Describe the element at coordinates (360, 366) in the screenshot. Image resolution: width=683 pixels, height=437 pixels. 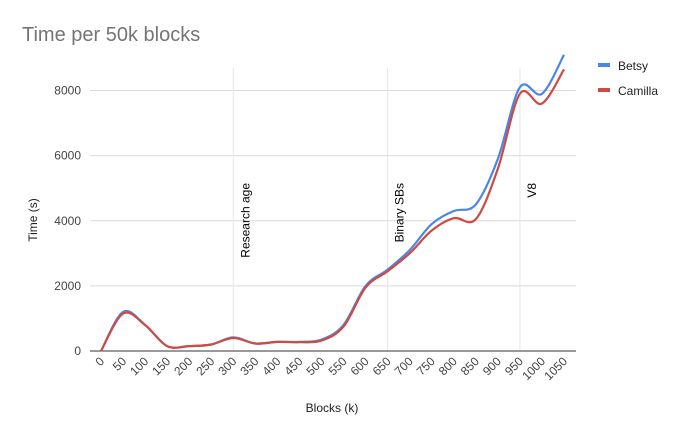
I see `x-tick-label: 600` at that location.